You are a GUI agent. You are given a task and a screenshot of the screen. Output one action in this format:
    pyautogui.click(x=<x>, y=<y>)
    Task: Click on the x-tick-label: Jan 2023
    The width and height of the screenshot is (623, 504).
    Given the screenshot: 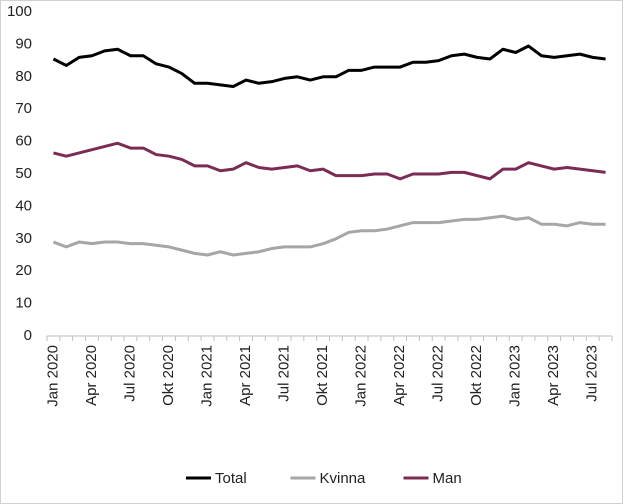 What is the action you would take?
    pyautogui.click(x=515, y=376)
    